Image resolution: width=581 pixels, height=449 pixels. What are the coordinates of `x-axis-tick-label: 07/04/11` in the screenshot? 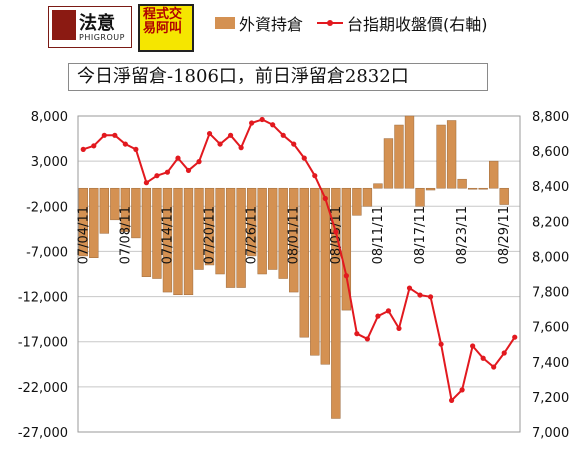 It's located at (83, 235).